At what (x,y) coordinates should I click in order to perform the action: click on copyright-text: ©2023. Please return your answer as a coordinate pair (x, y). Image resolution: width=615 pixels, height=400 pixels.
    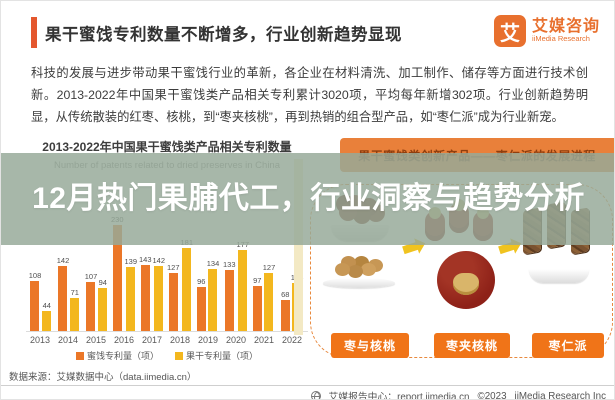
    Looking at the image, I should click on (492, 395).